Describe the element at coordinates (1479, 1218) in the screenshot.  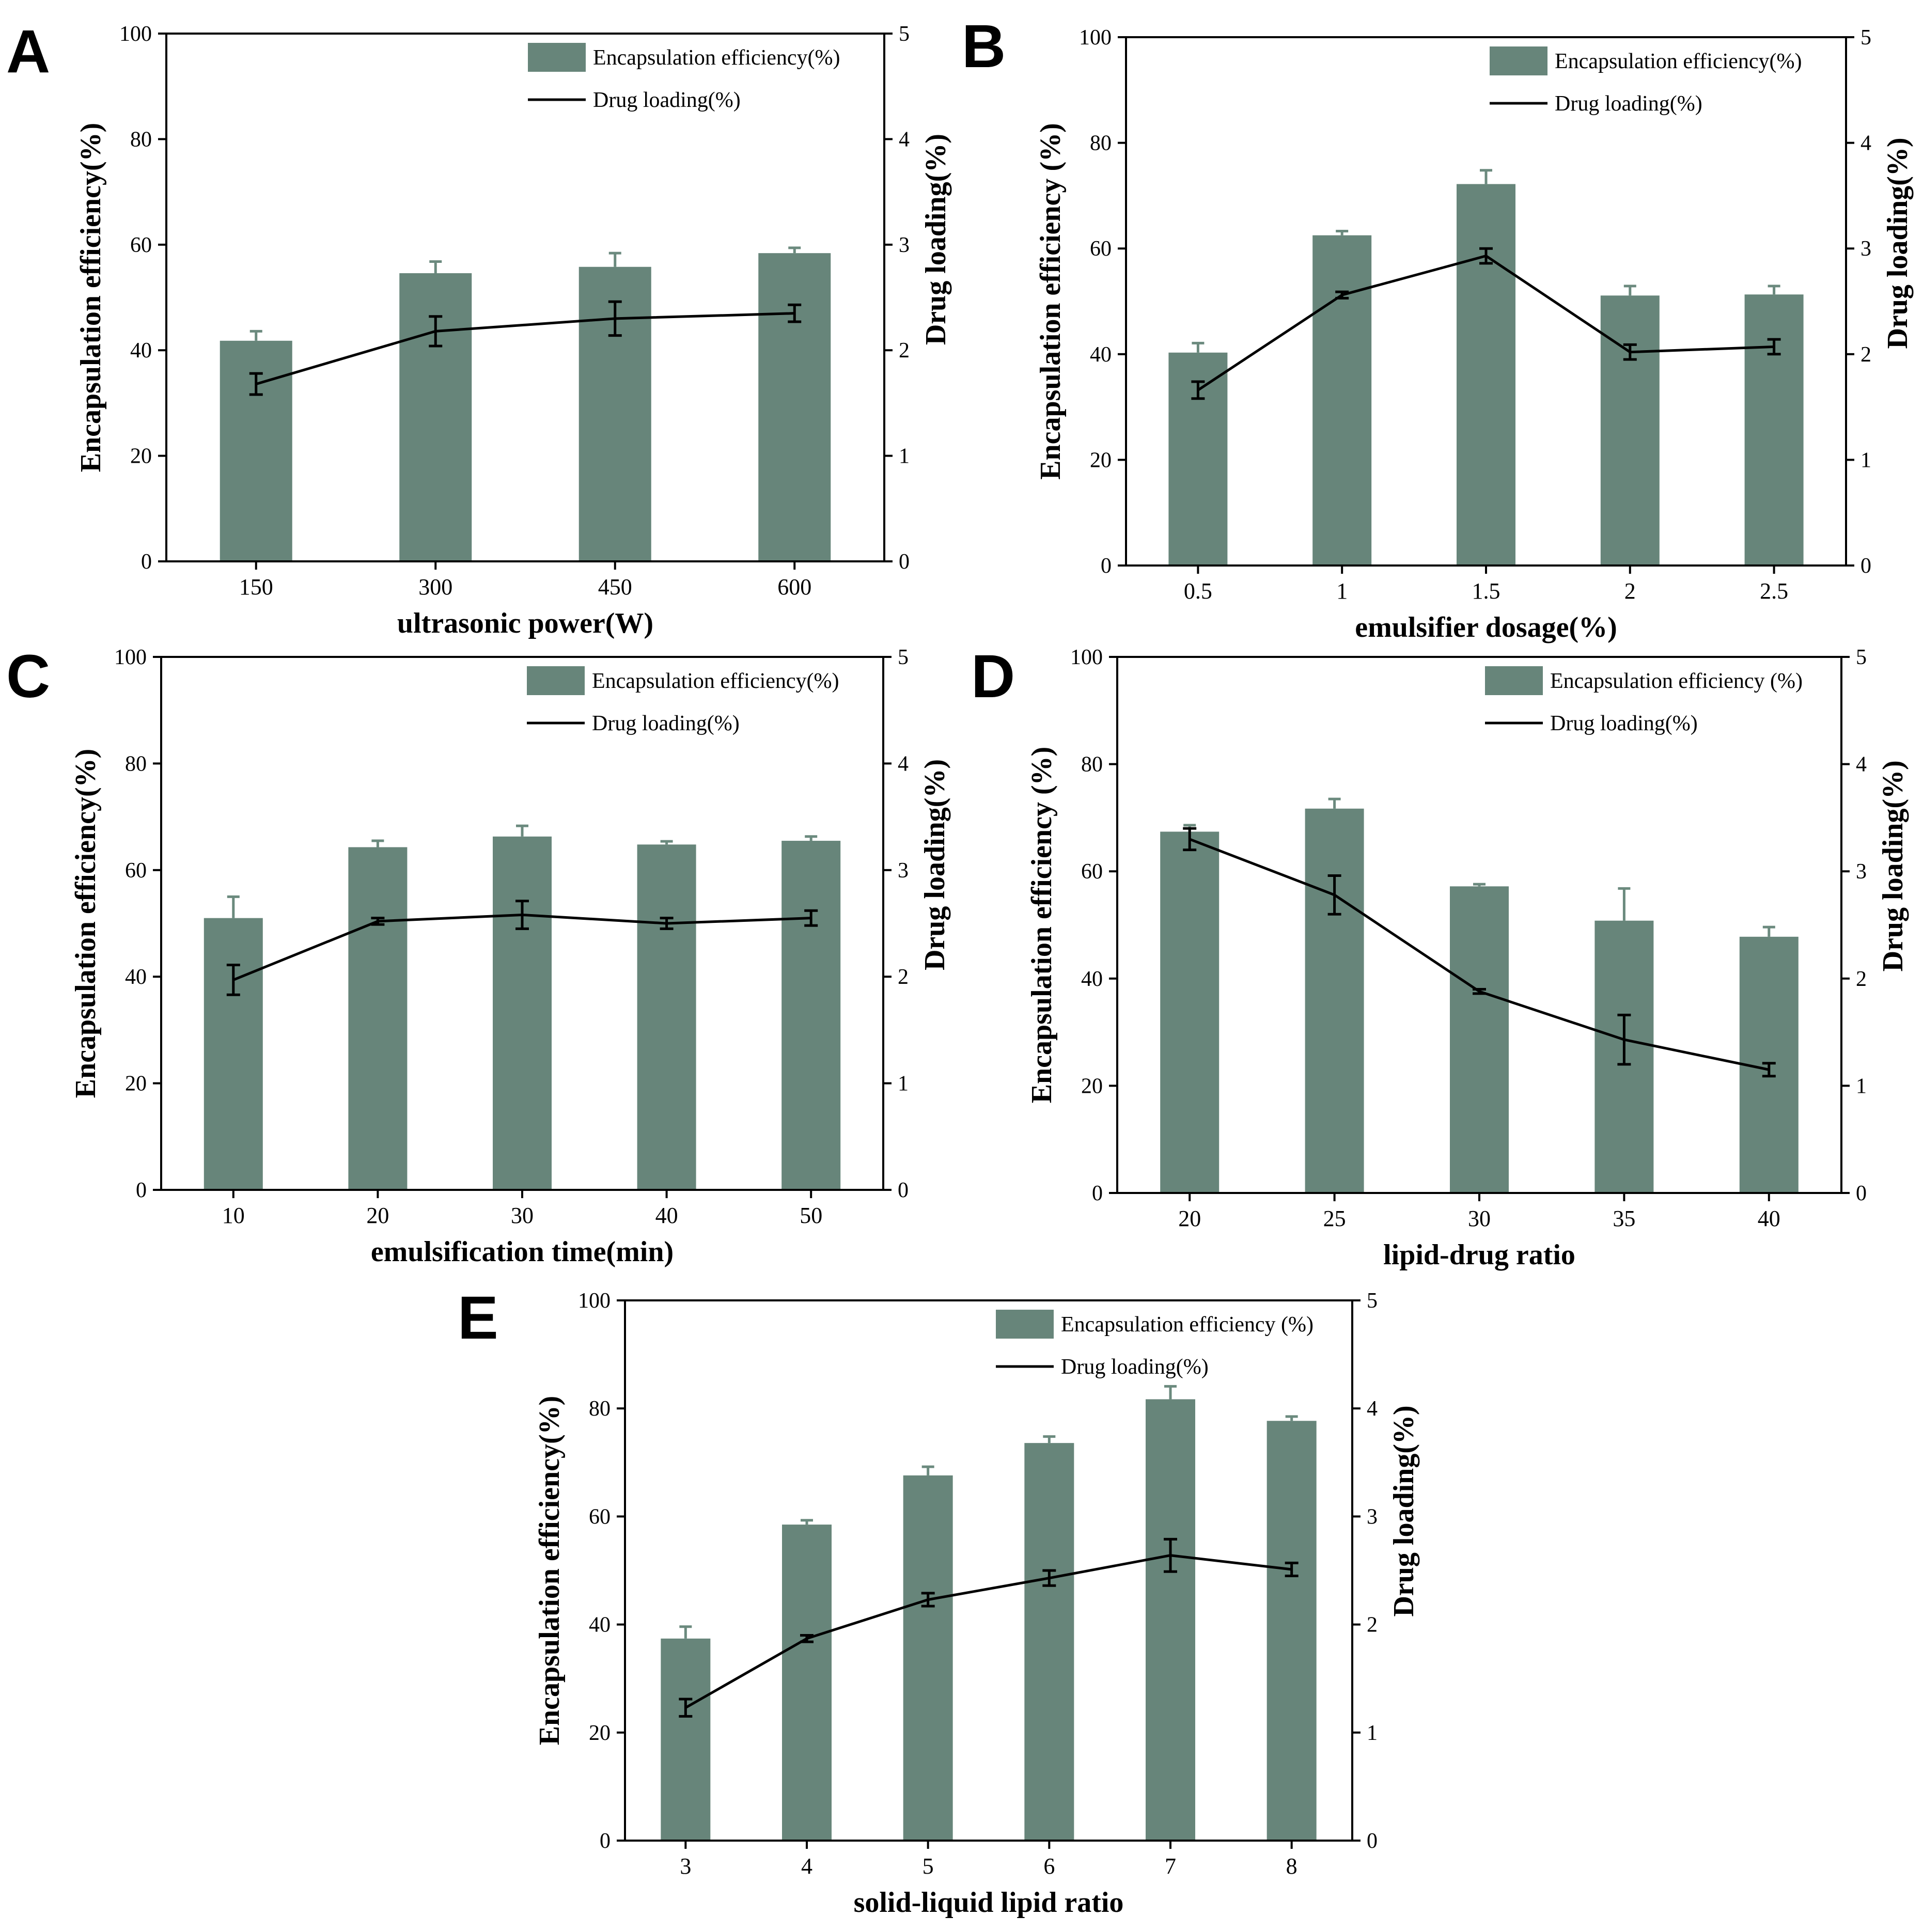
I see `x-tick-label: 30` at that location.